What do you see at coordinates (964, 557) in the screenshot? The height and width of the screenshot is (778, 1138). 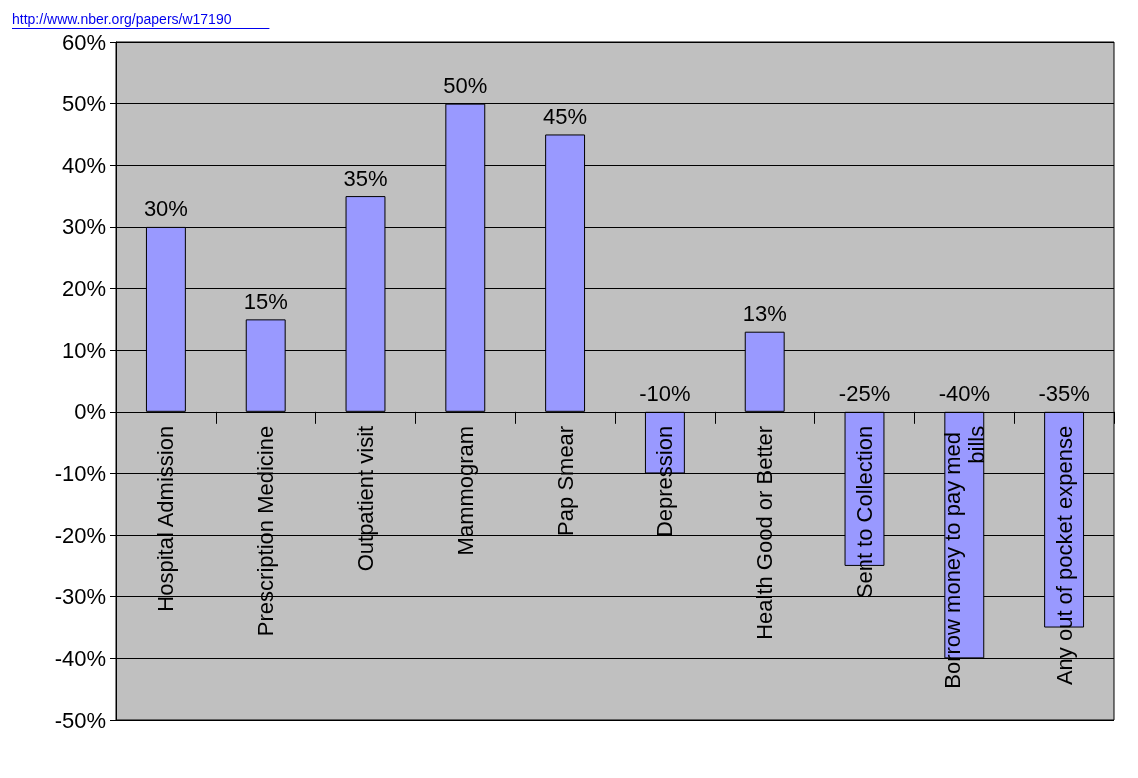 I see `x-tick-label: Borrow money to pay med bills` at bounding box center [964, 557].